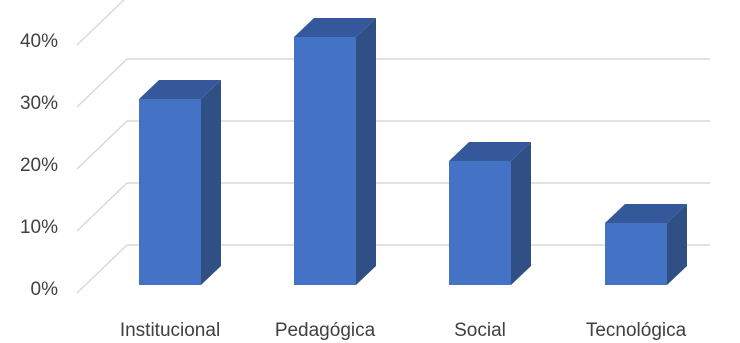 Image resolution: width=740 pixels, height=343 pixels. What do you see at coordinates (39, 103) in the screenshot?
I see `y-tick-label: 30%` at bounding box center [39, 103].